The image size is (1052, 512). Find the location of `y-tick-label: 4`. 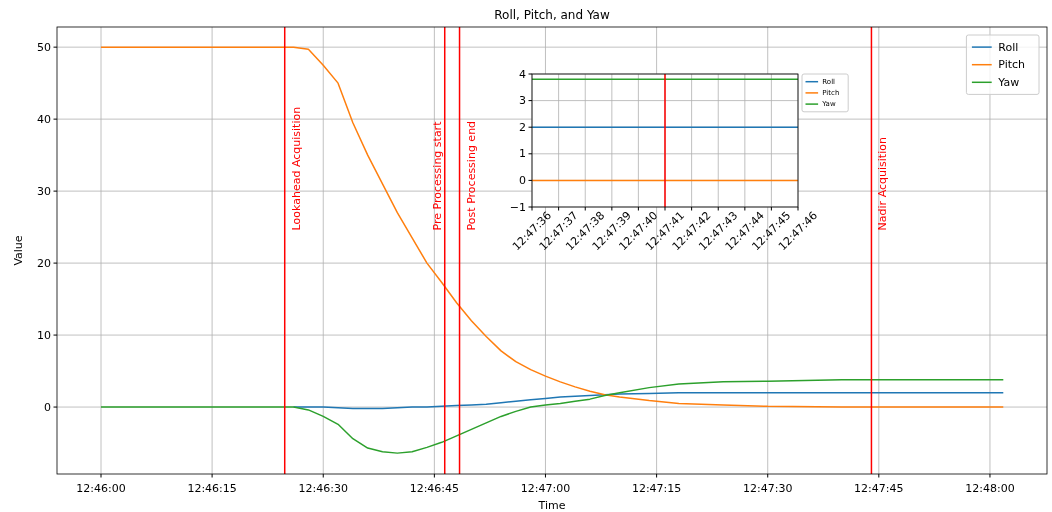

y-tick-label: 4 is located at coordinates (522, 74).